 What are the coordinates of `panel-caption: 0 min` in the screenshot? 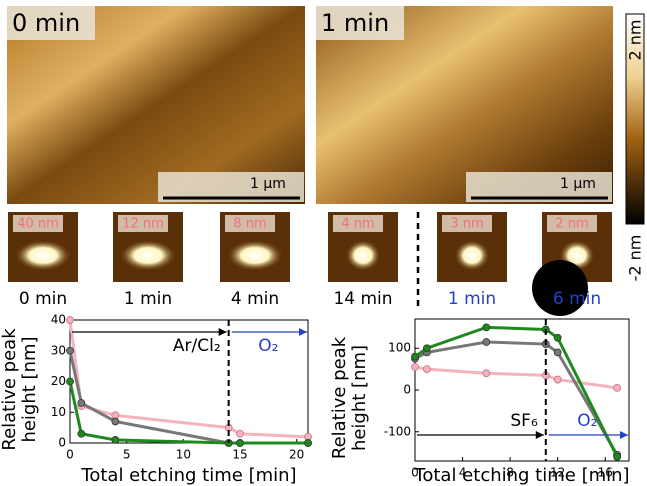 It's located at (43, 299).